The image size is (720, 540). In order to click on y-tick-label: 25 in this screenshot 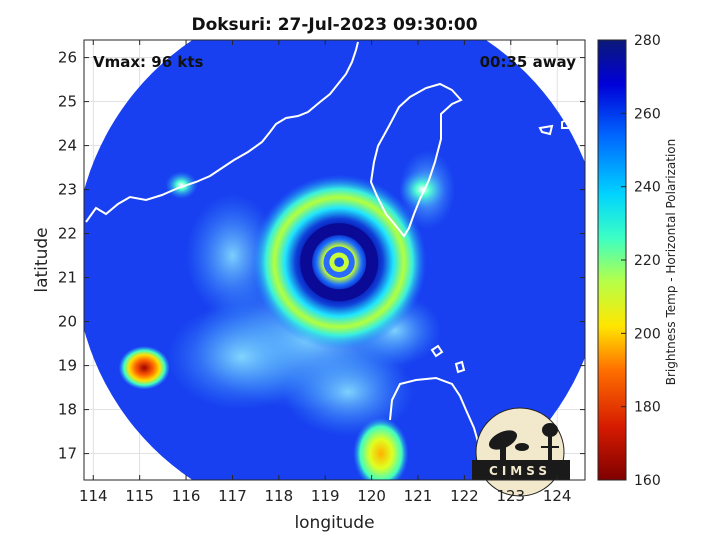, I will do `click(67, 102)`.